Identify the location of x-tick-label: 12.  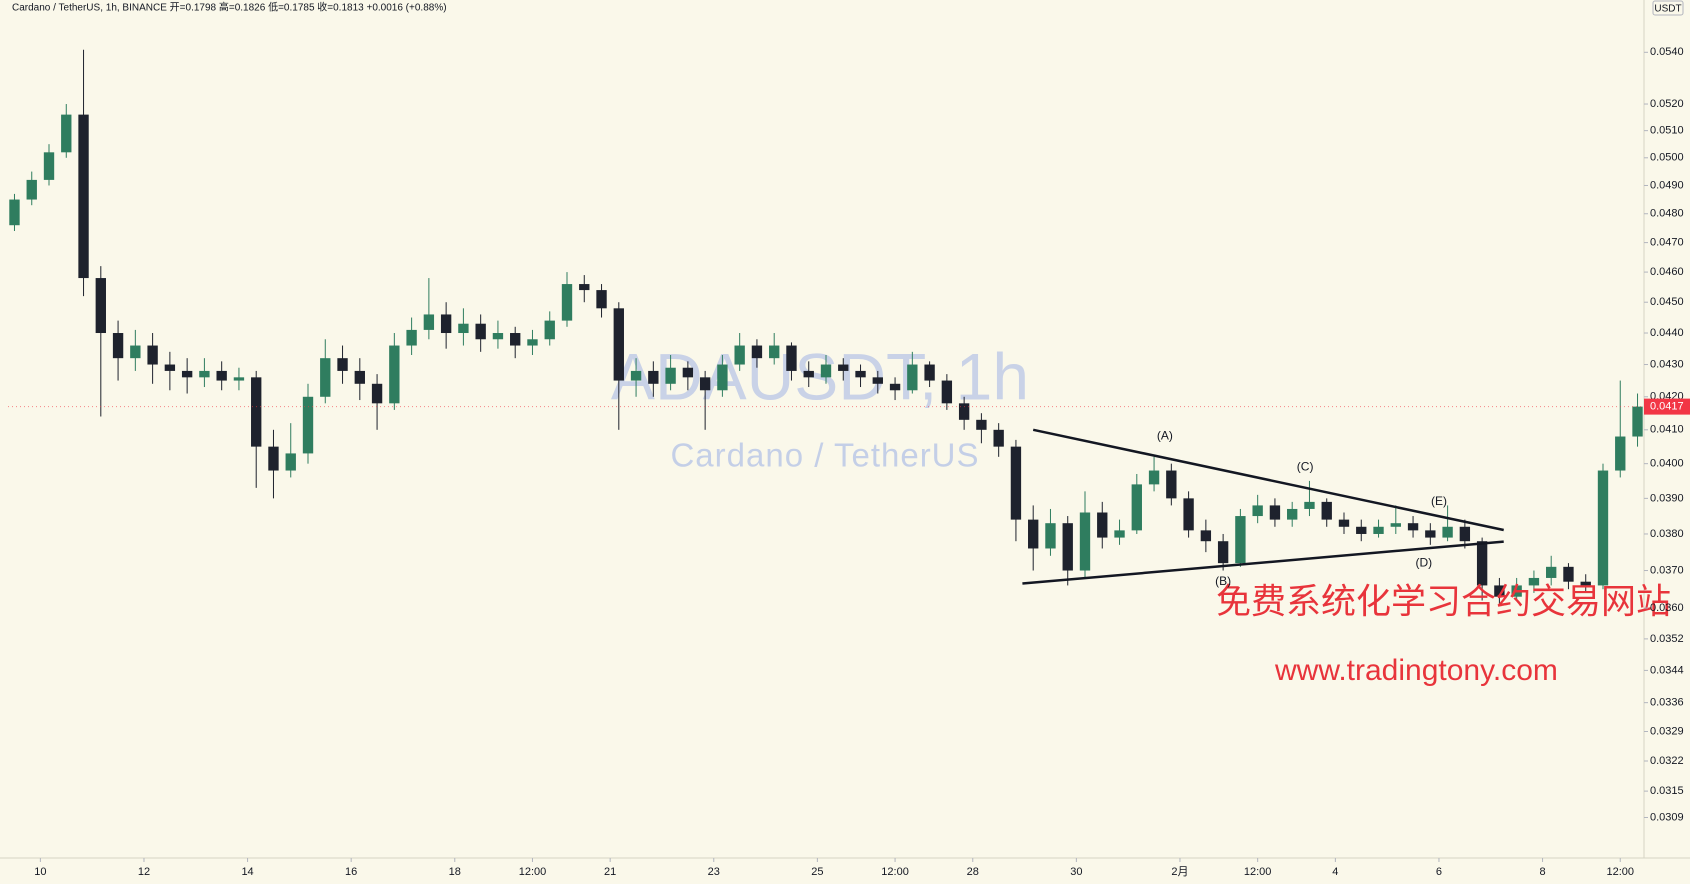
(144, 872).